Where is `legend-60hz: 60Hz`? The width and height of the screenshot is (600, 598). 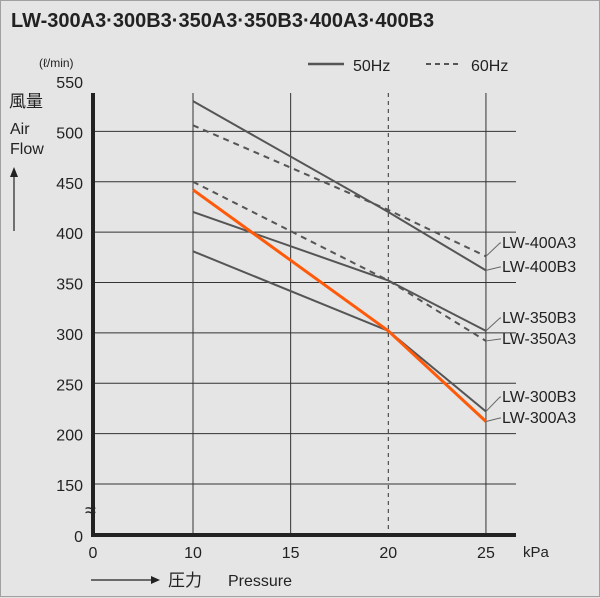 legend-60hz: 60Hz is located at coordinates (489, 66).